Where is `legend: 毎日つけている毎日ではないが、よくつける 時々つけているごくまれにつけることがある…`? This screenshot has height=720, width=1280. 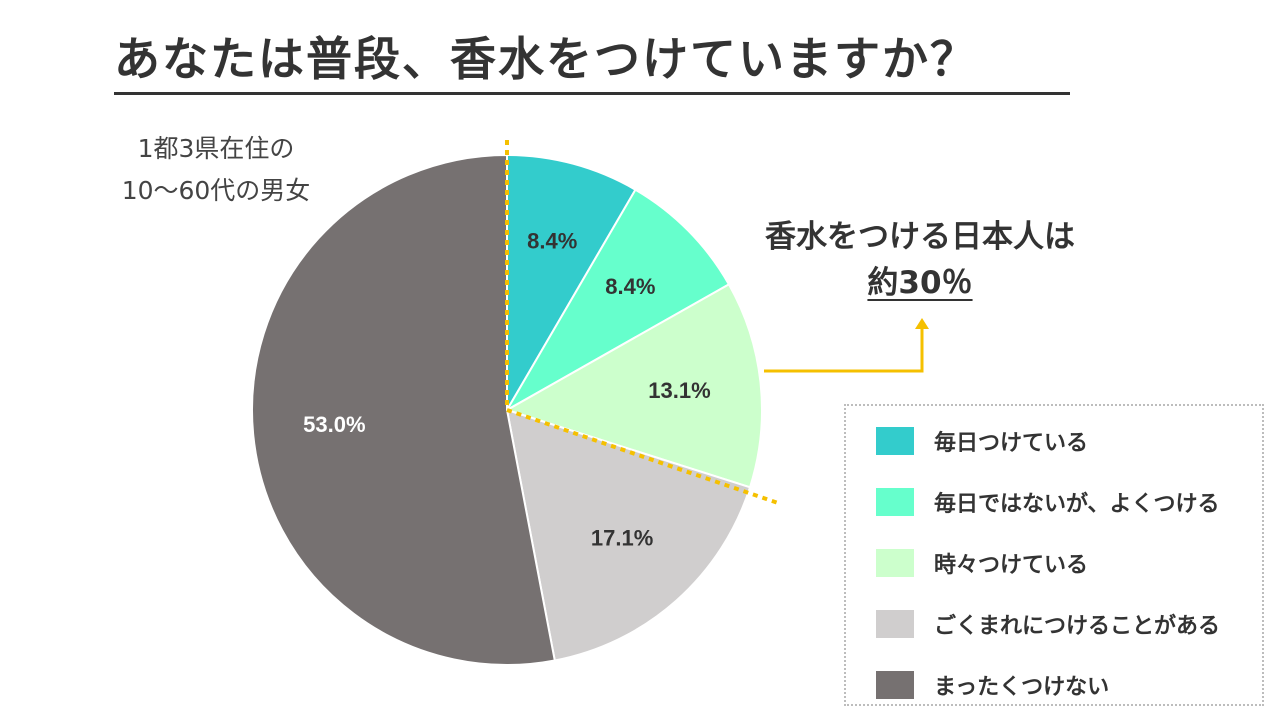 legend: 毎日つけている毎日ではないが、よくつける 時々つけているごくまれにつけることがある… is located at coordinates (1054, 555).